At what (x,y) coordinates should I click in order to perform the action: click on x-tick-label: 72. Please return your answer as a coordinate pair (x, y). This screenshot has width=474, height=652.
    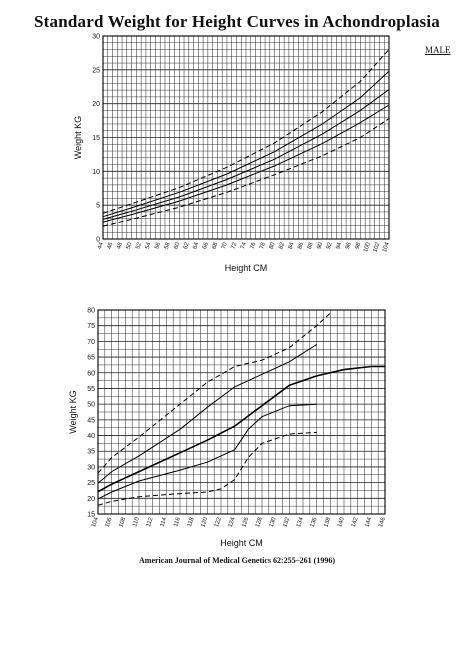
    Looking at the image, I should click on (235, 245).